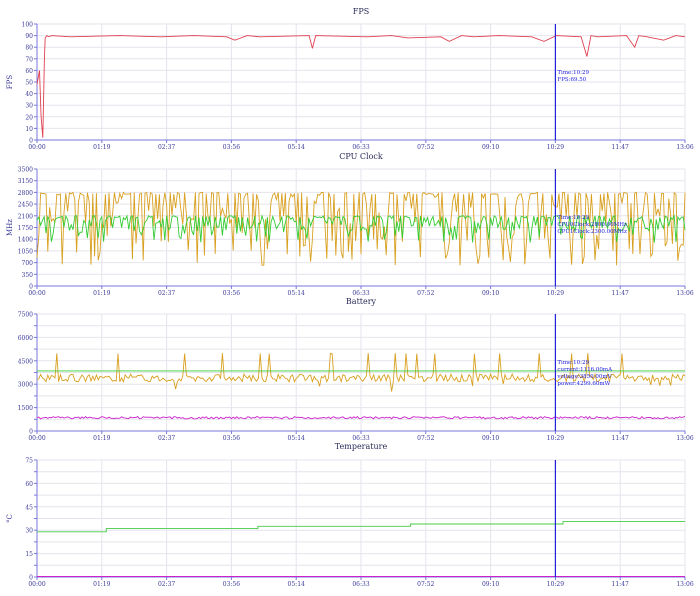  What do you see at coordinates (25, 216) in the screenshot?
I see `y-tick-label: 2100` at bounding box center [25, 216].